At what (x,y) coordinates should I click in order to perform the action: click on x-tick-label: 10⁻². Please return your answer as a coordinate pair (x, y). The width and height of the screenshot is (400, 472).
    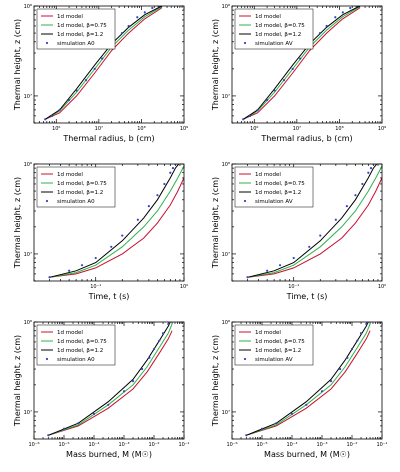
    Looking at the image, I should click on (351, 445).